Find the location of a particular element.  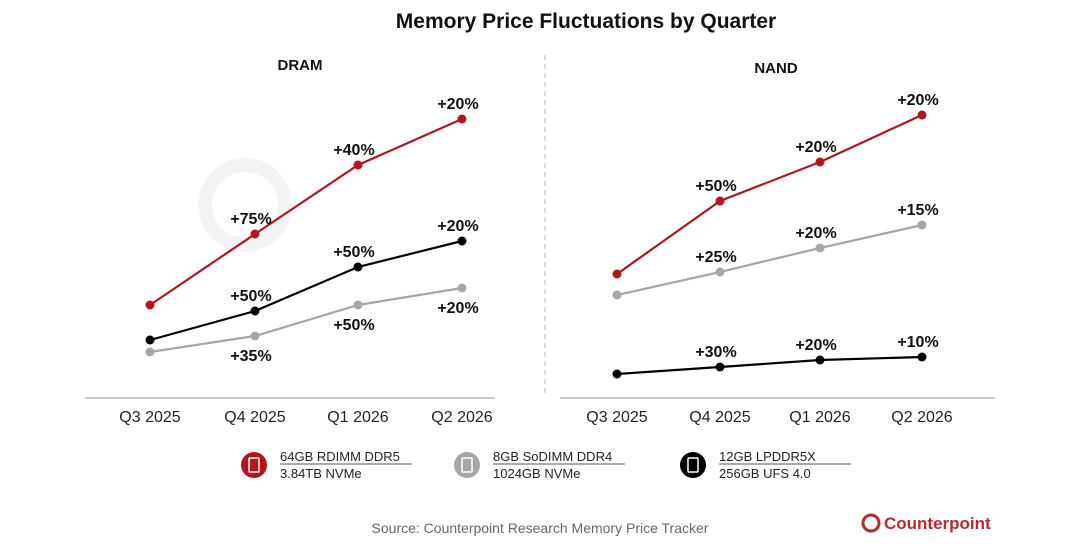

legend-phone-icon is located at coordinates (693, 465).